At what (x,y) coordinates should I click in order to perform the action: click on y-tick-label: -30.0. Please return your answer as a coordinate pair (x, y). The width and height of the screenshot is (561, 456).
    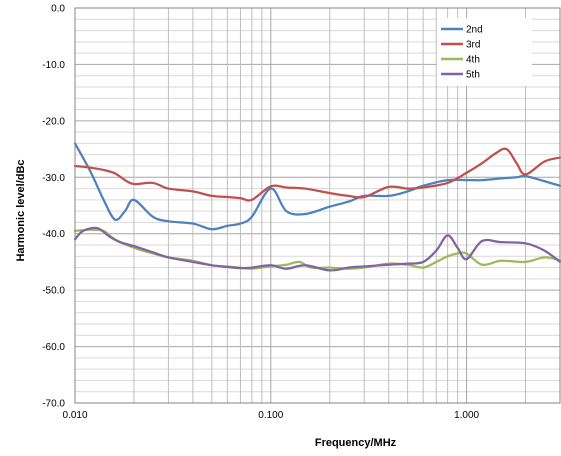
    Looking at the image, I should click on (53, 178).